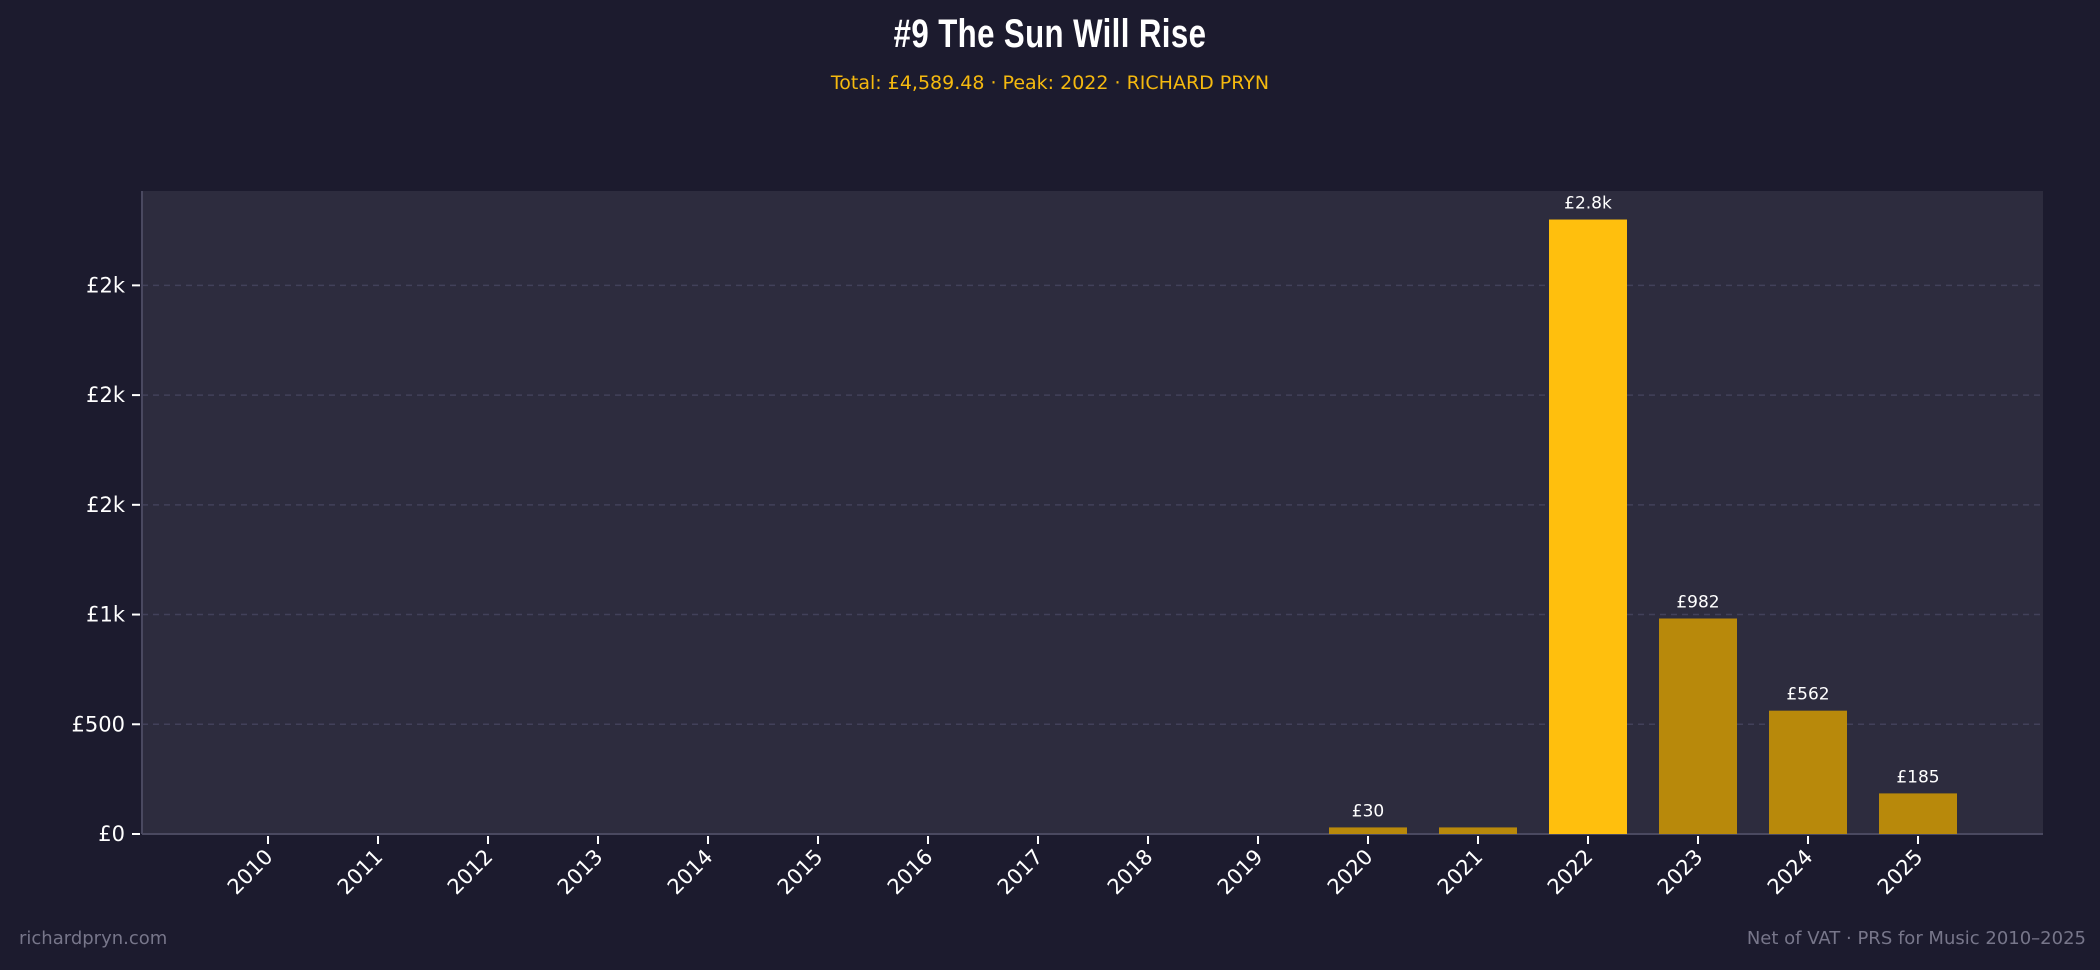 The height and width of the screenshot is (970, 2100). What do you see at coordinates (1350, 872) in the screenshot?
I see `x-tick-label: 2020` at bounding box center [1350, 872].